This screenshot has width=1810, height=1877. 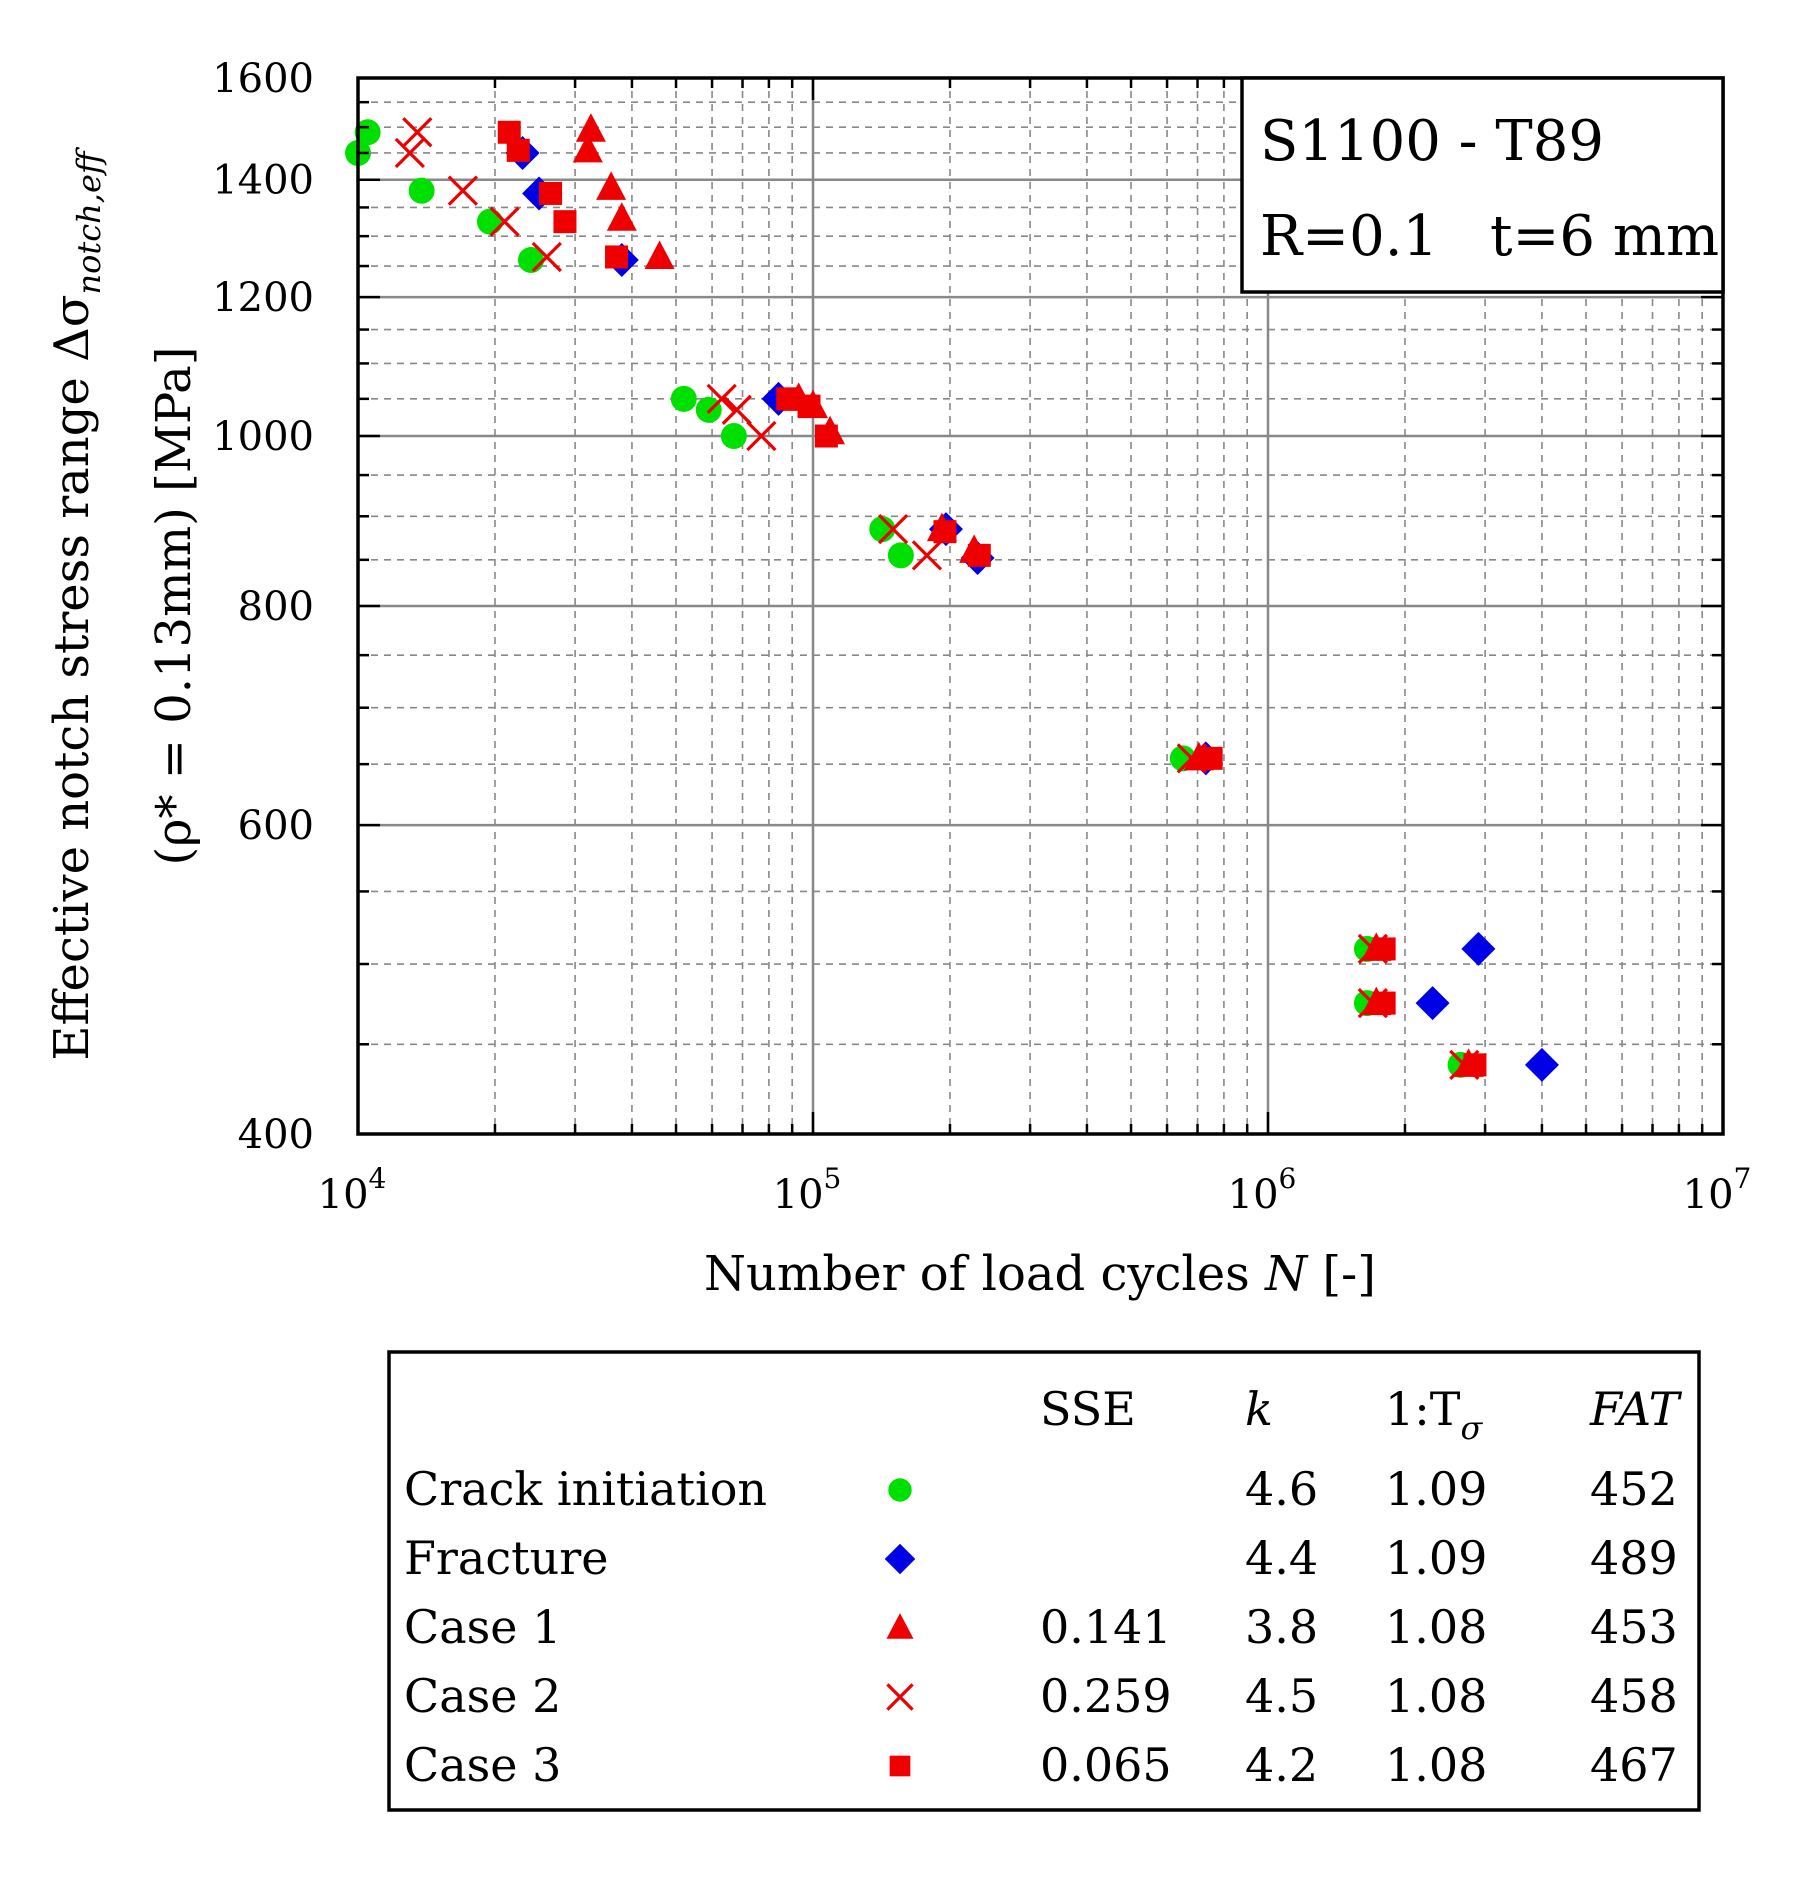 I want to click on x-tick-label: 10⁶, so click(x=1262, y=1190).